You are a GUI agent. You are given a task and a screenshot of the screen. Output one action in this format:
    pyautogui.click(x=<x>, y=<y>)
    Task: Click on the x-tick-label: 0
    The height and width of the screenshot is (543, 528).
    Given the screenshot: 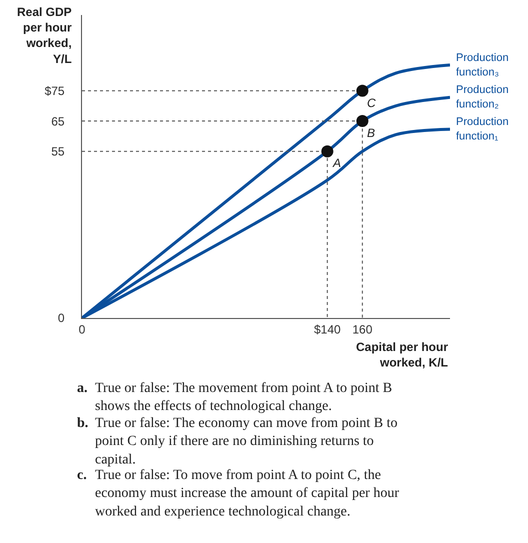 What is the action you would take?
    pyautogui.click(x=82, y=329)
    